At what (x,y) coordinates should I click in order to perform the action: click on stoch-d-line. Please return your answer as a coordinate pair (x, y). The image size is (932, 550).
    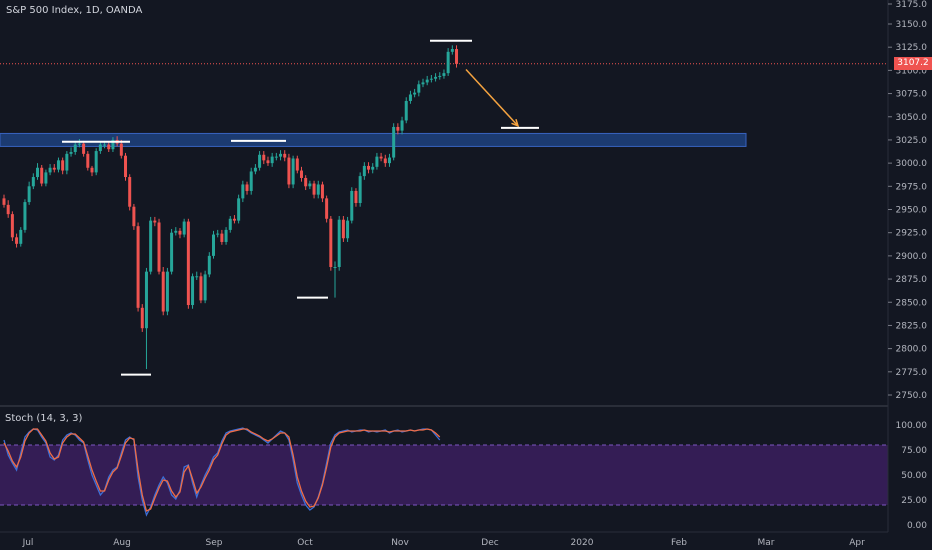
    Looking at the image, I should click on (222, 470).